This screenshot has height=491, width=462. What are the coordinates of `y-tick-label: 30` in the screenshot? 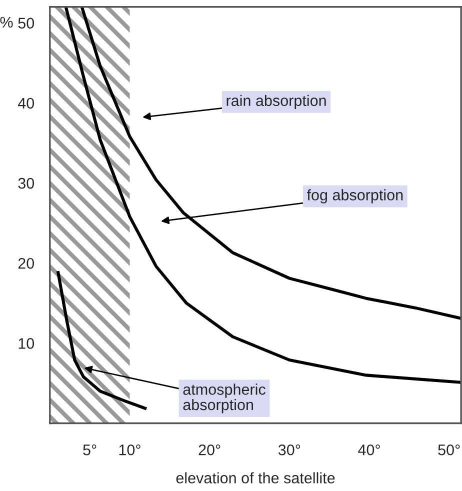 It's located at (26, 183).